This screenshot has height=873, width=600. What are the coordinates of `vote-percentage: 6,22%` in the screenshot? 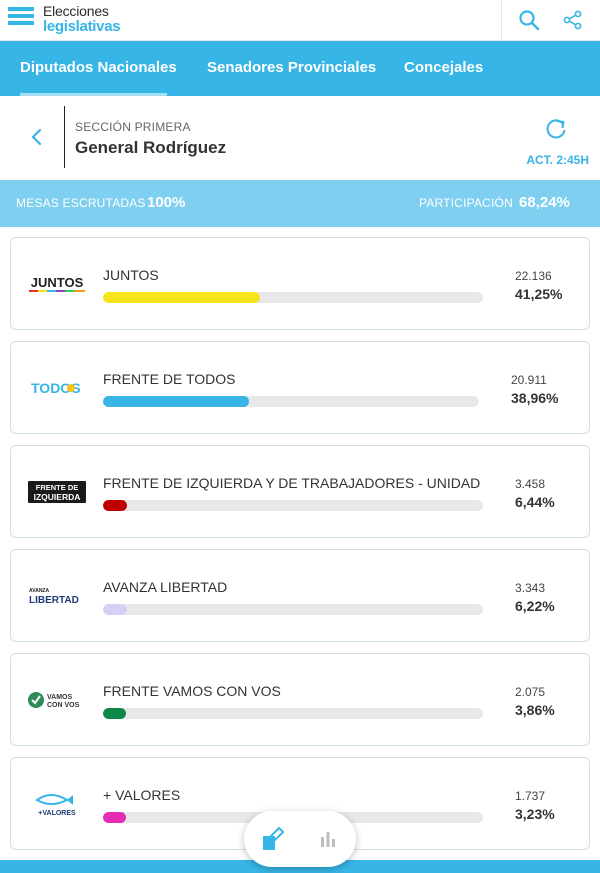 It's located at (535, 606).